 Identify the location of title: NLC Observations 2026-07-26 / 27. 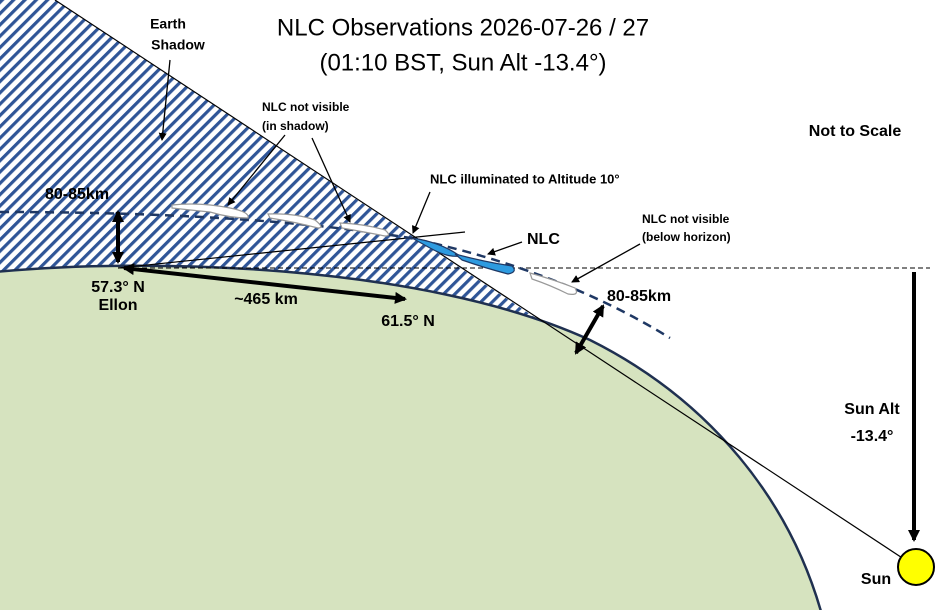
(463, 27).